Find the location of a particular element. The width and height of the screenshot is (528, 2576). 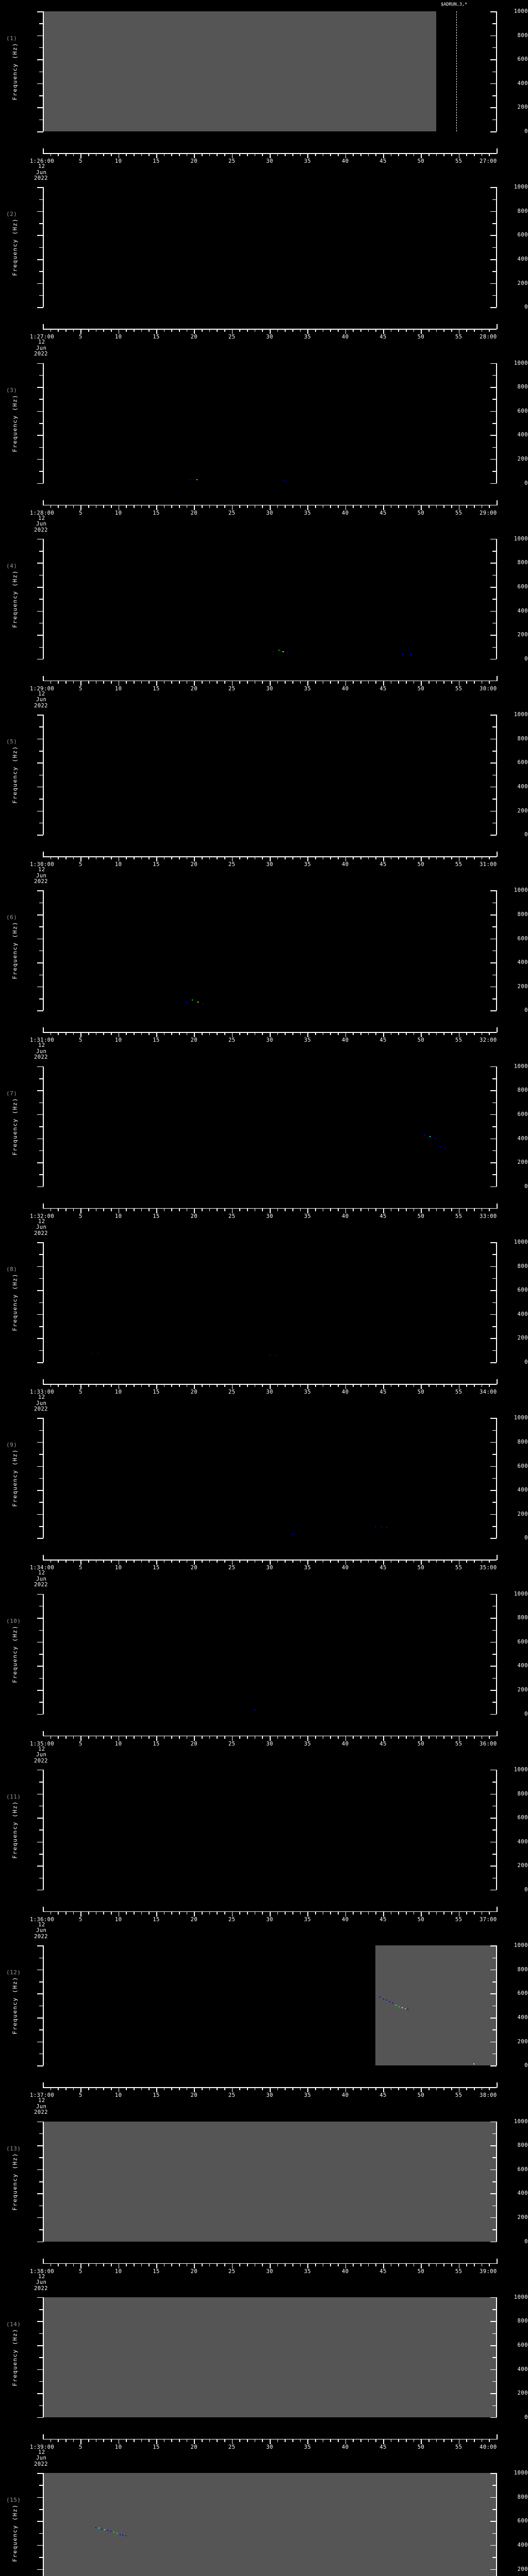

x-axis-tick-label: 25 is located at coordinates (232, 1392).